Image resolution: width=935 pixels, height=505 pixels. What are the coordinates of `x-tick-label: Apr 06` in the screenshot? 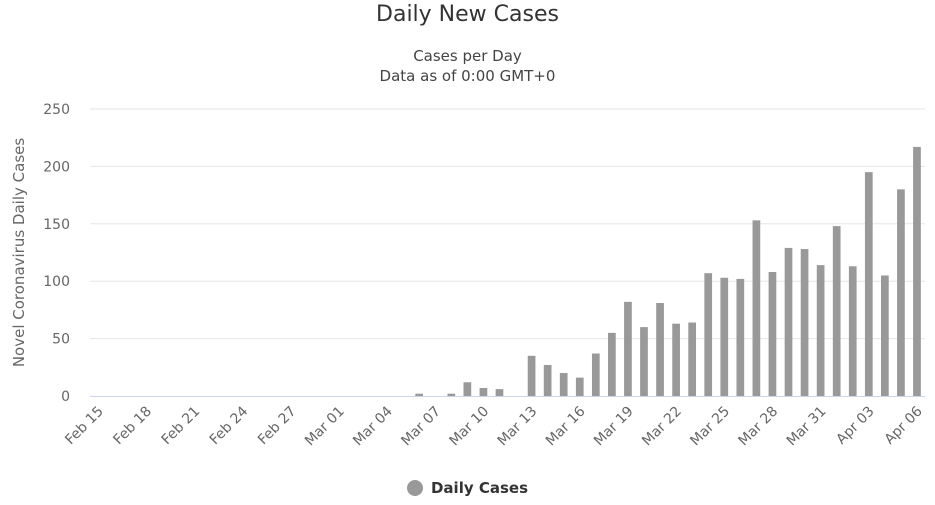 It's located at (904, 425).